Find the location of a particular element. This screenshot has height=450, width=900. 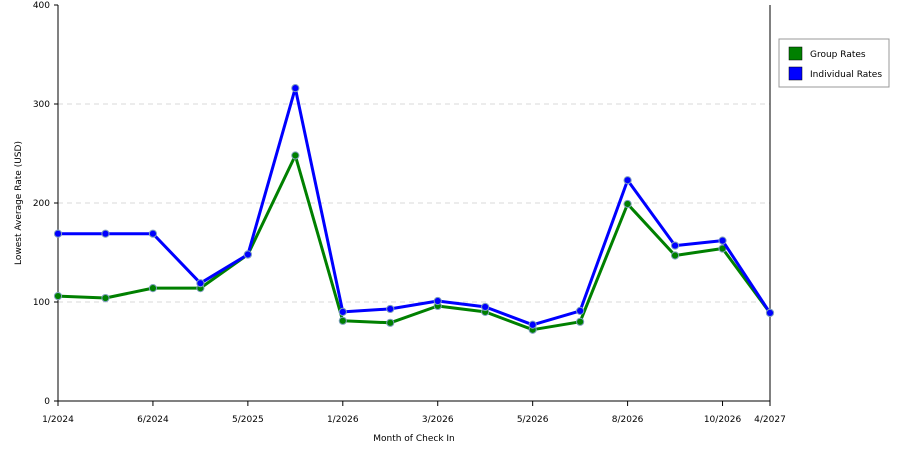

x-tick-label: 1/2026 is located at coordinates (343, 420).